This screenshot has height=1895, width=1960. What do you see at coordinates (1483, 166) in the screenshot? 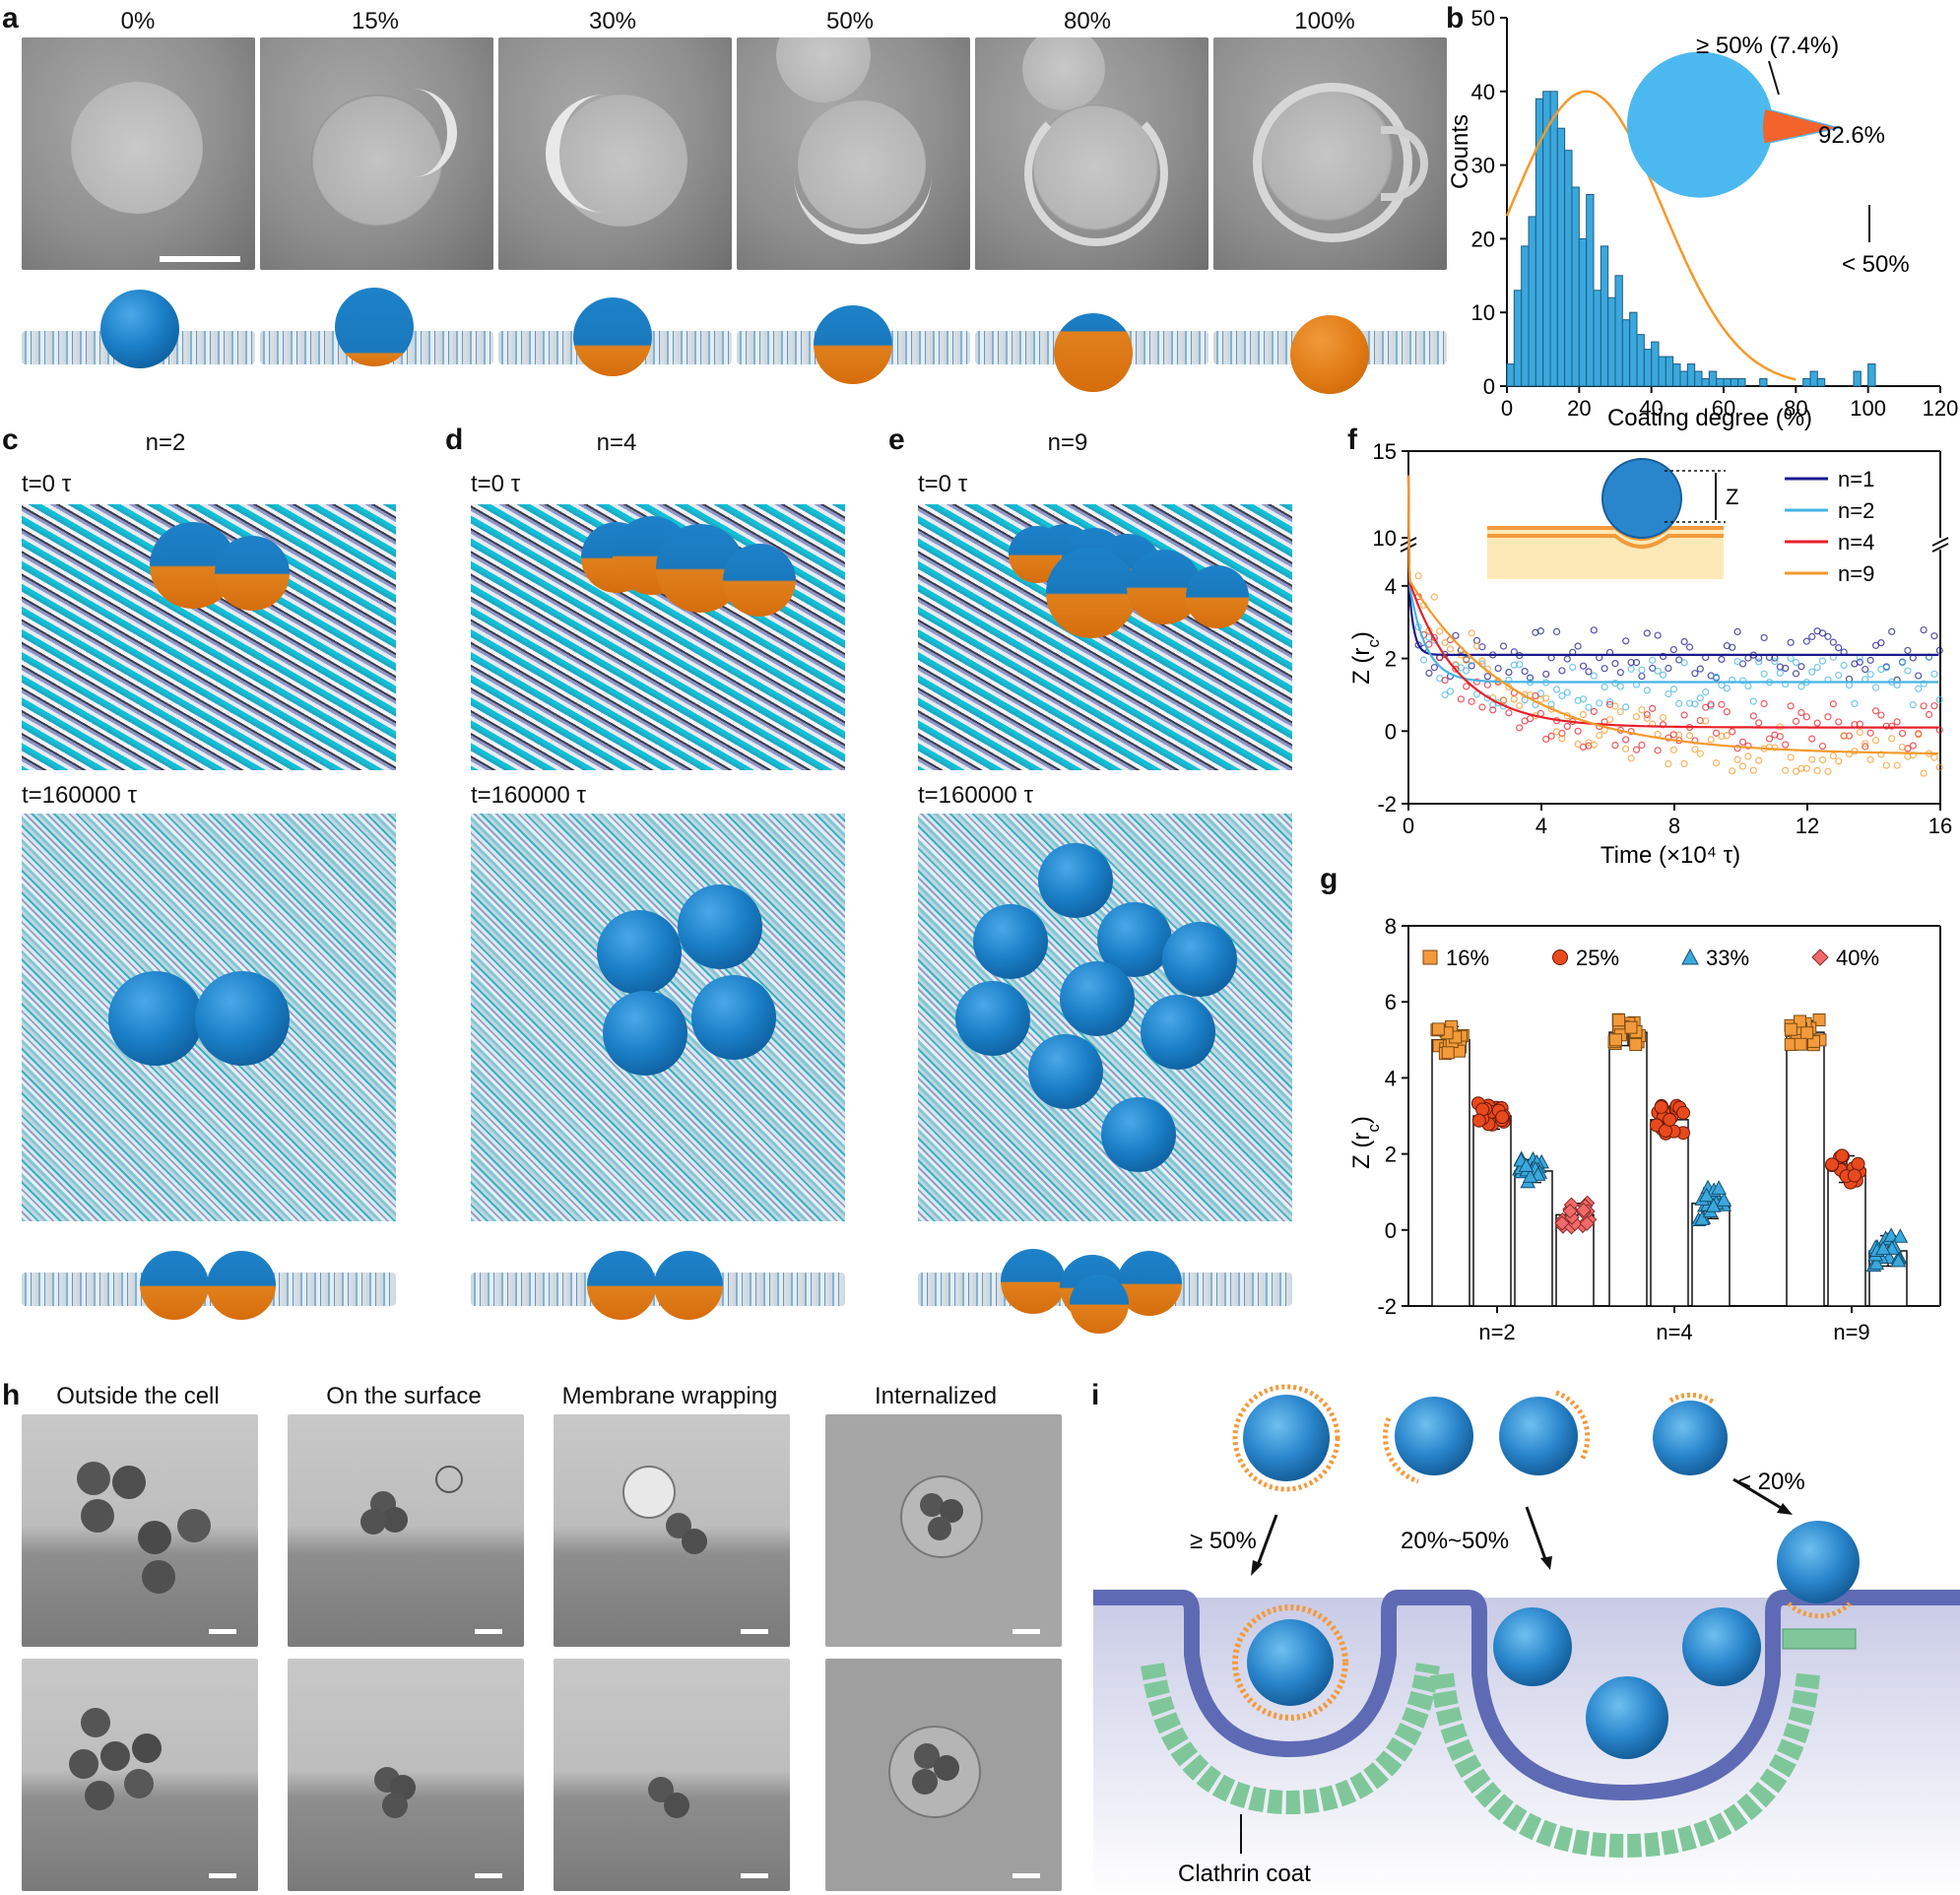
I see `b-y-tick-label: 30` at bounding box center [1483, 166].